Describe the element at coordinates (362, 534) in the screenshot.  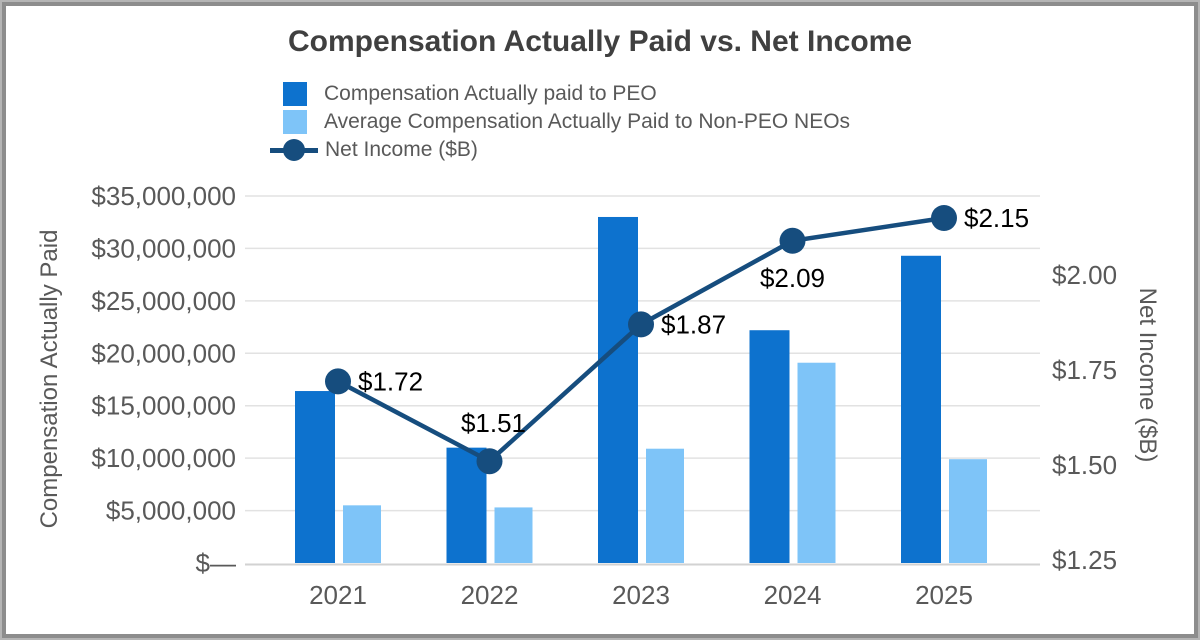
I see `bar-non-peo-2021` at that location.